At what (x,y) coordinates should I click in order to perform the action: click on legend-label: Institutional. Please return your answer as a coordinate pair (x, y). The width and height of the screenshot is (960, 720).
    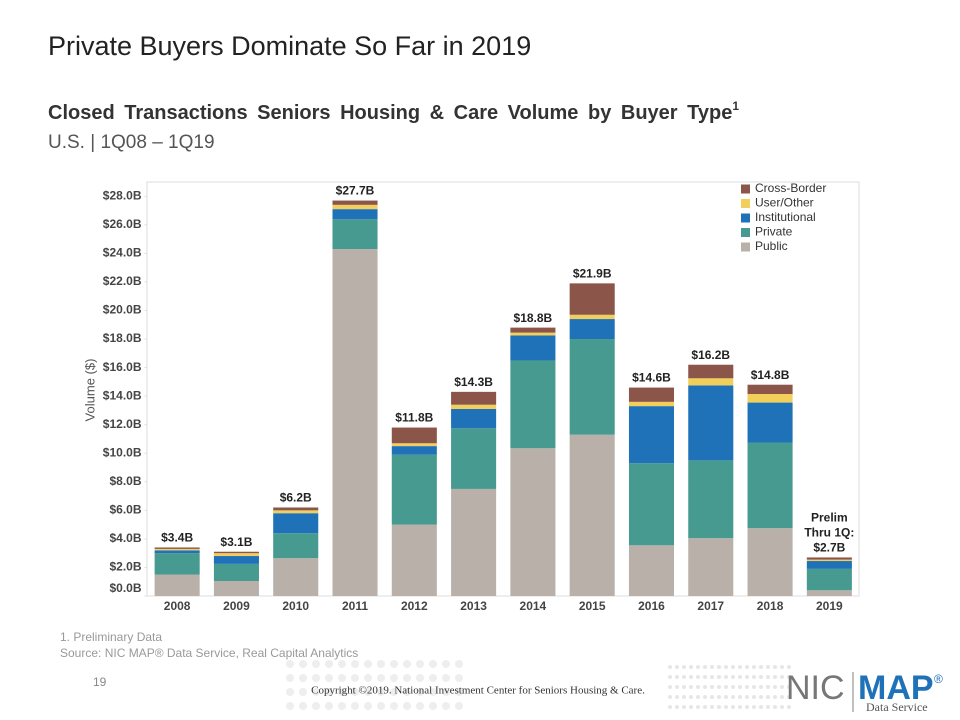
    Looking at the image, I should click on (785, 217).